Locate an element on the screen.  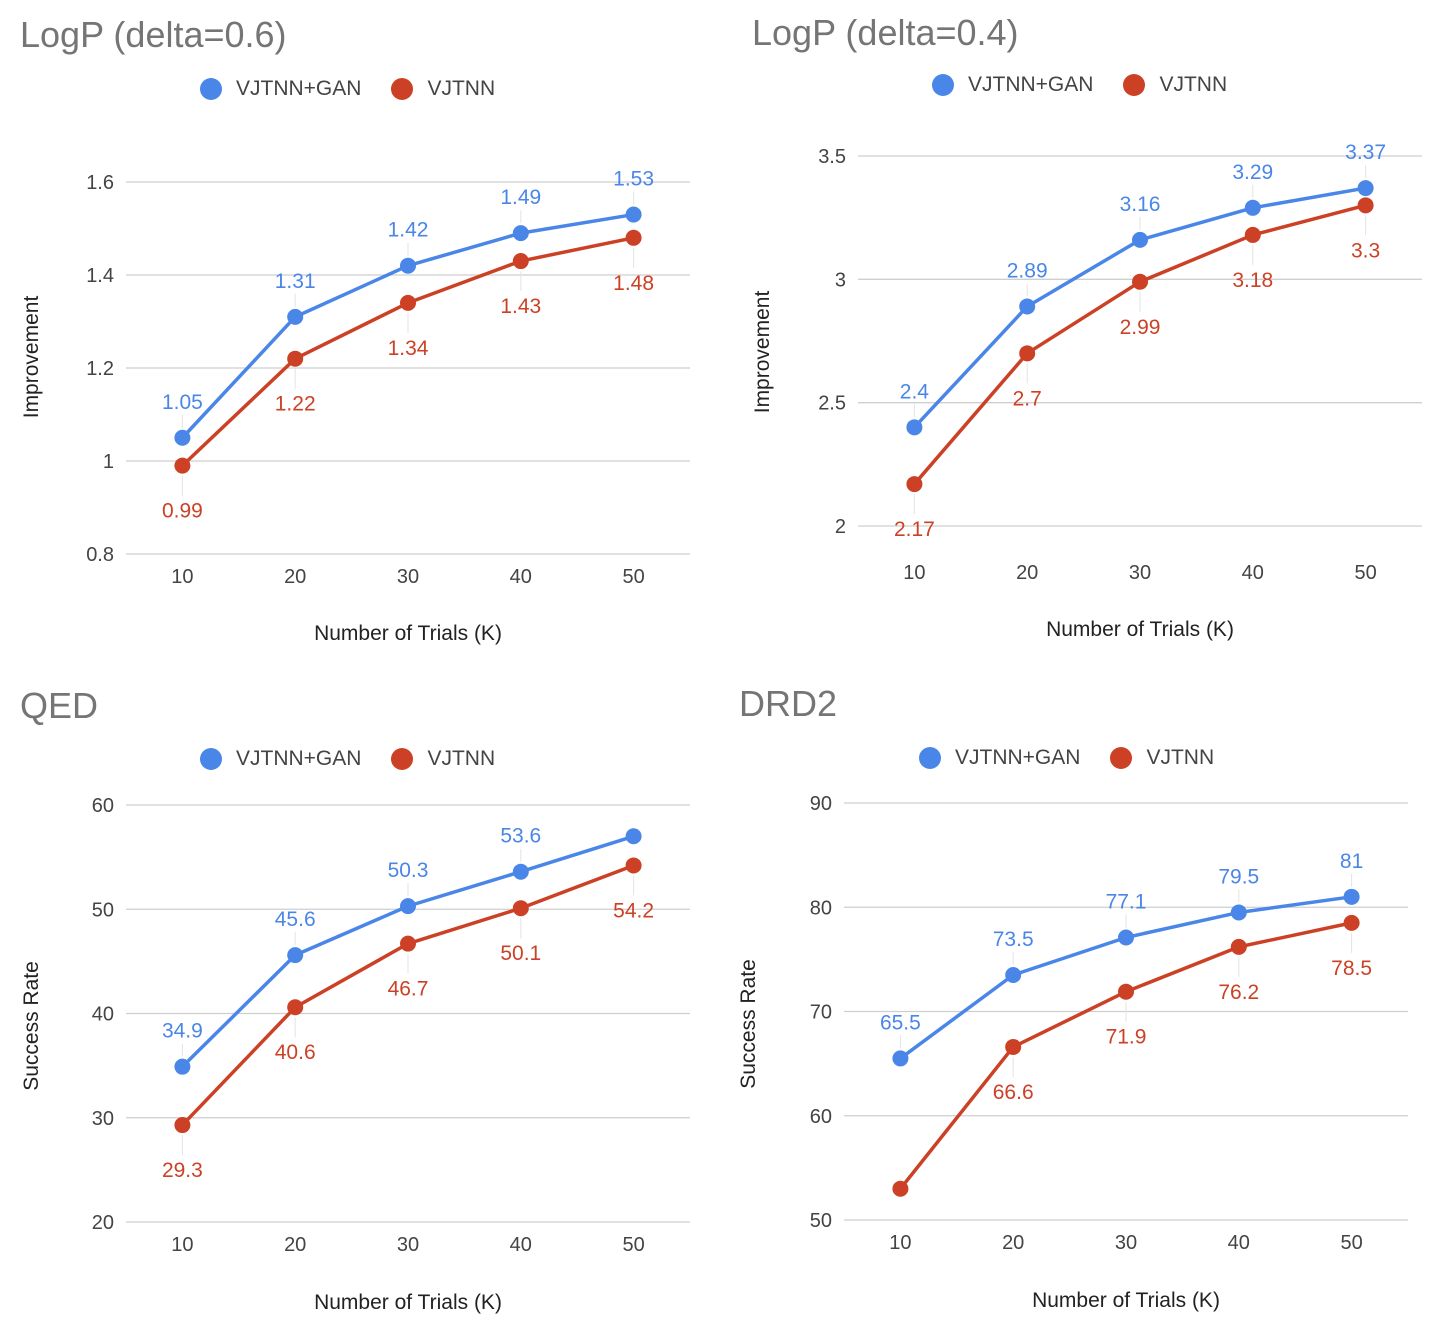
data-label: 46.7 is located at coordinates (408, 989).